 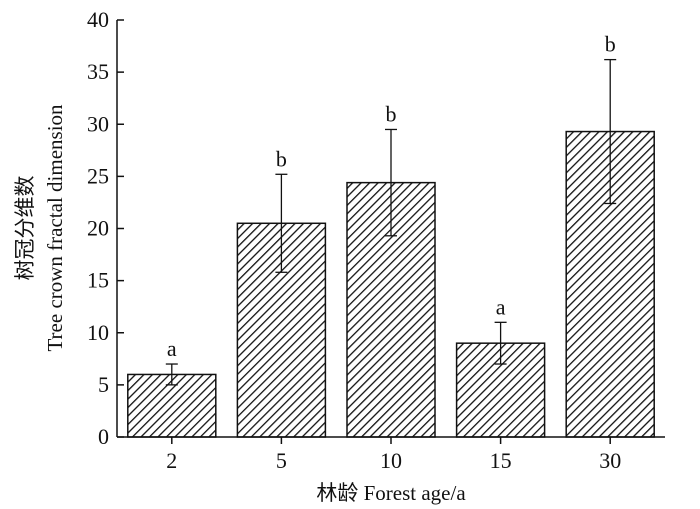 What do you see at coordinates (501, 460) in the screenshot?
I see `x-tick-label-15: 15` at bounding box center [501, 460].